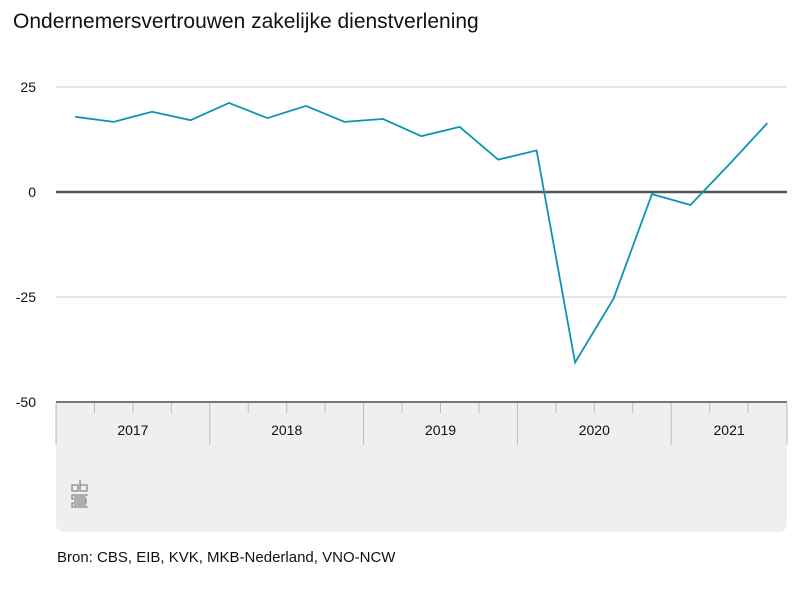 This screenshot has height=600, width=800. What do you see at coordinates (32, 192) in the screenshot?
I see `y-tick-label: 0` at bounding box center [32, 192].